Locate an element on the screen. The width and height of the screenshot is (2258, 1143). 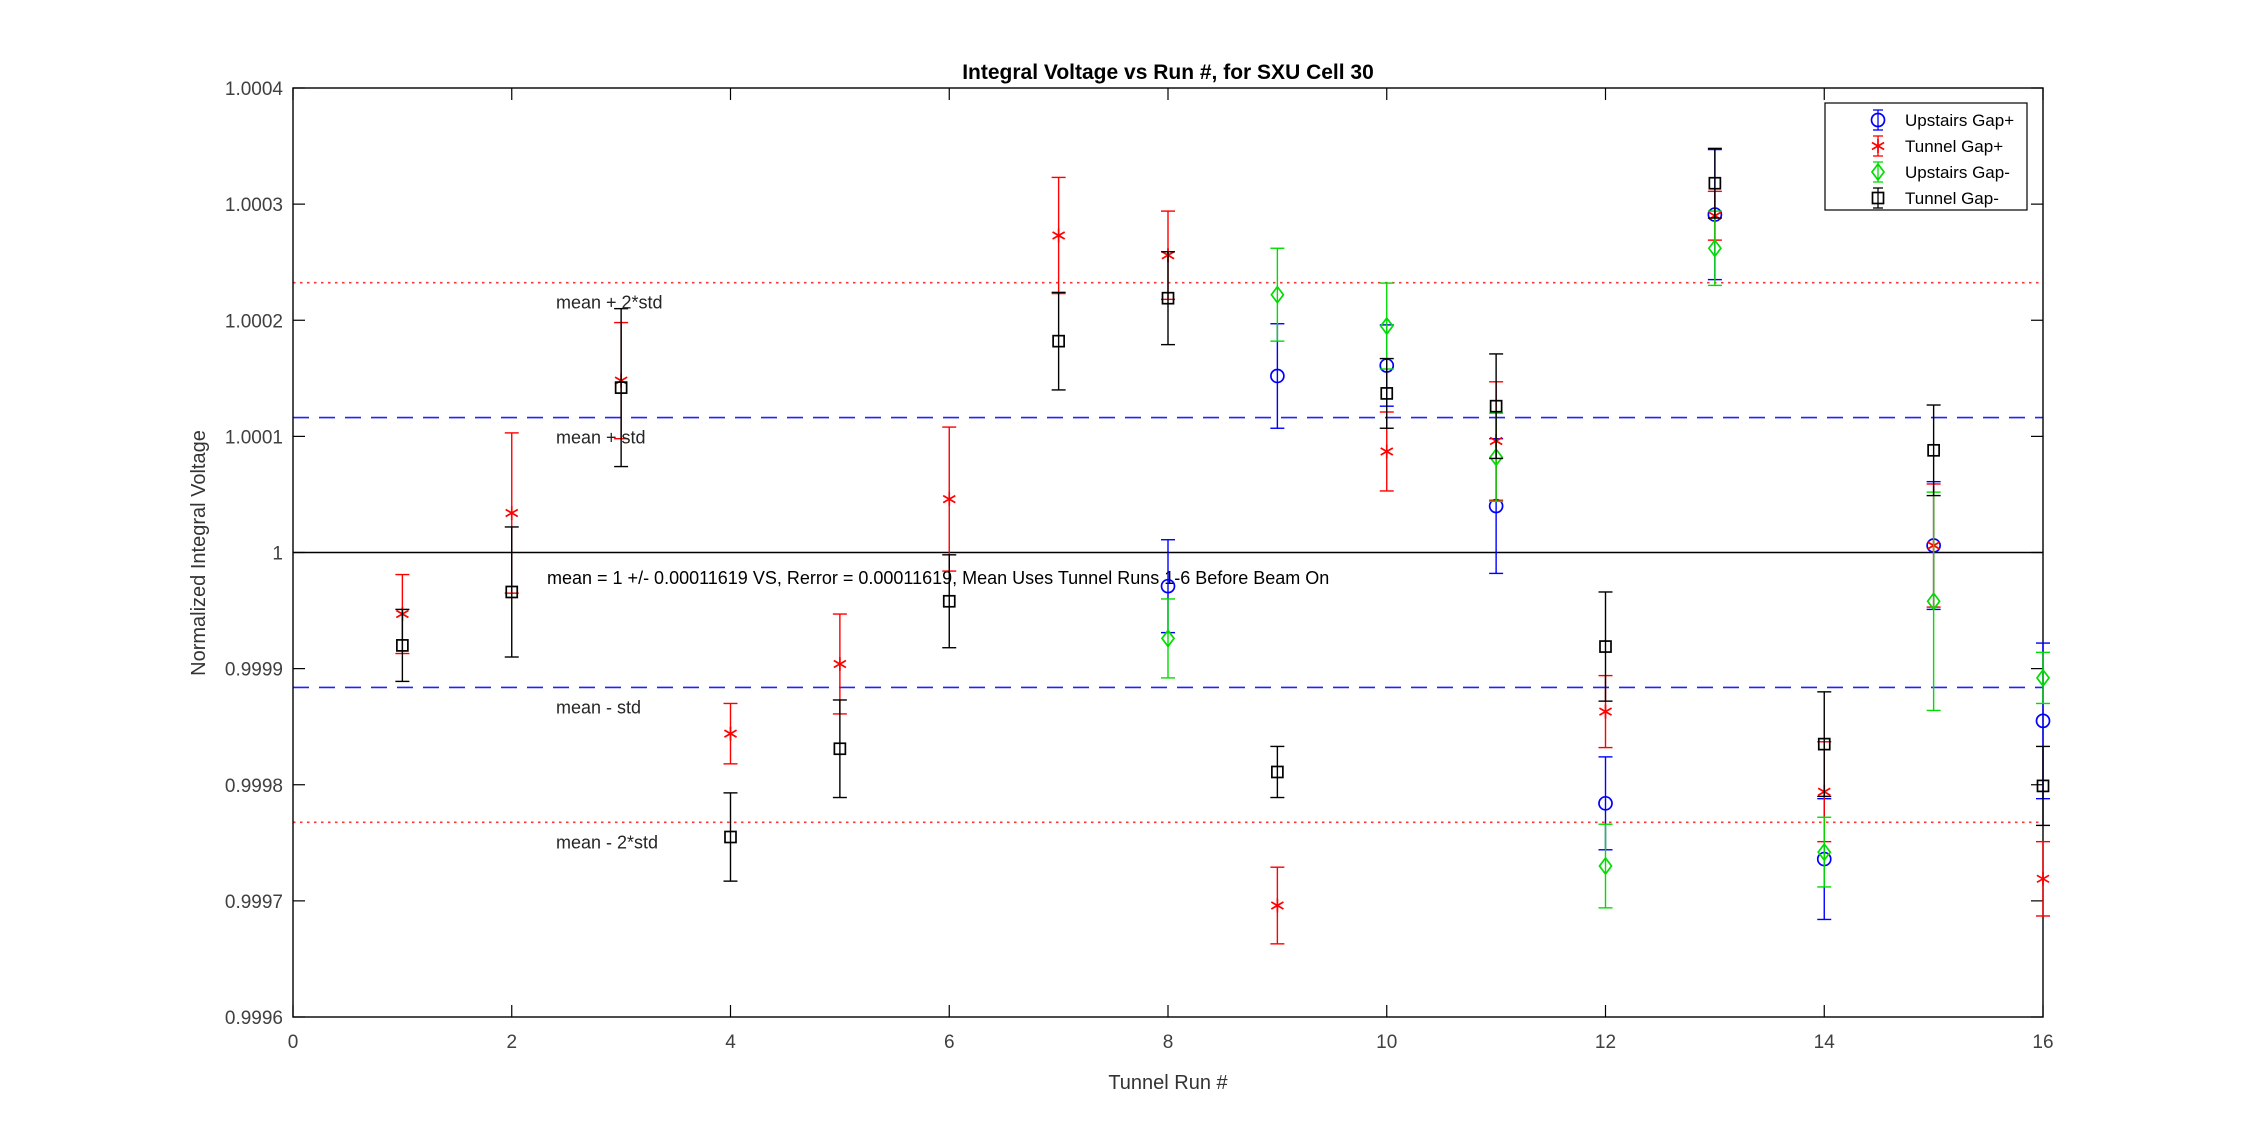
x-tick-label: 4 is located at coordinates (730, 1042).